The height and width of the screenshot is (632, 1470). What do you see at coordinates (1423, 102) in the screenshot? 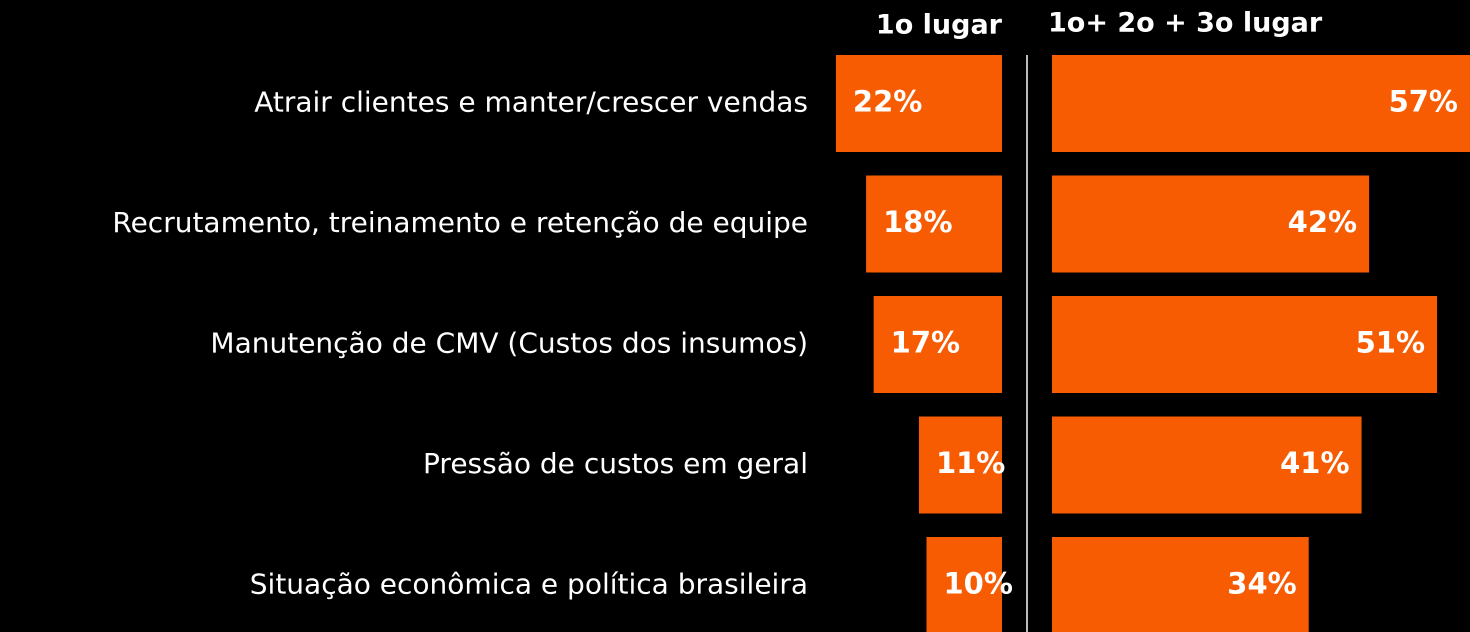
I see `value-label: 57%` at bounding box center [1423, 102].